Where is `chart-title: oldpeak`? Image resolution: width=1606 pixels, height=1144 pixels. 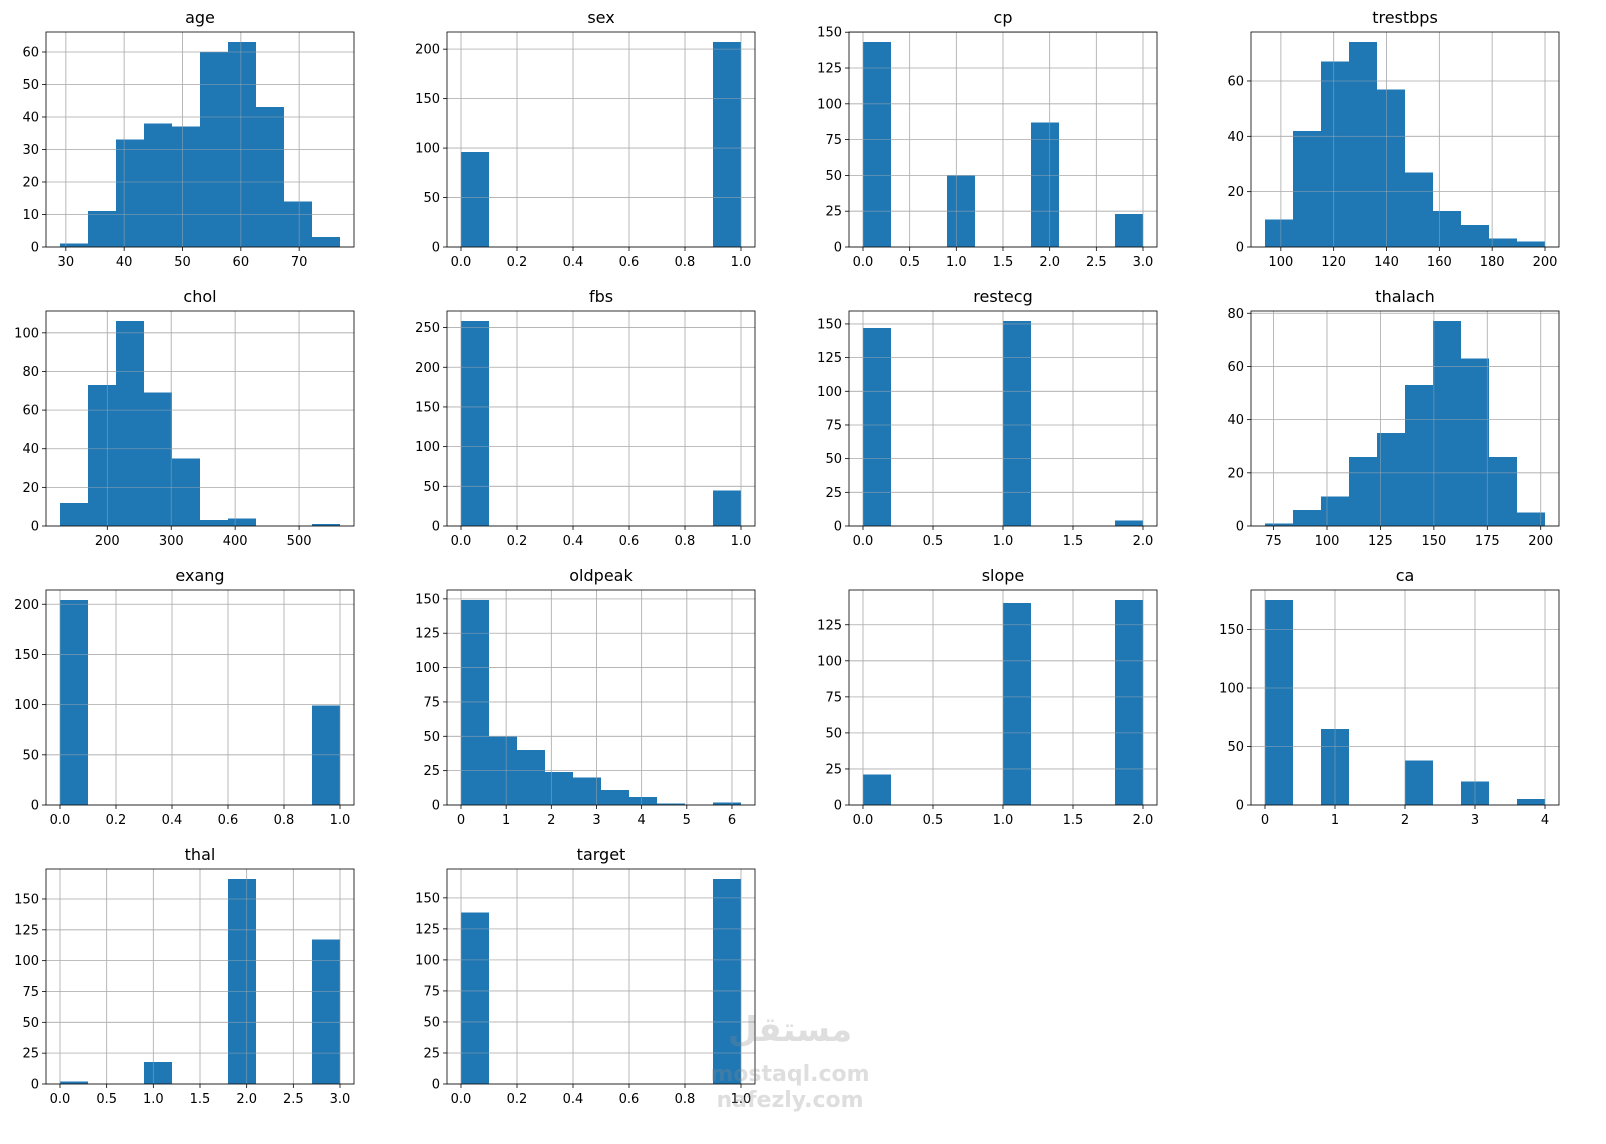
chart-title: oldpeak is located at coordinates (601, 575).